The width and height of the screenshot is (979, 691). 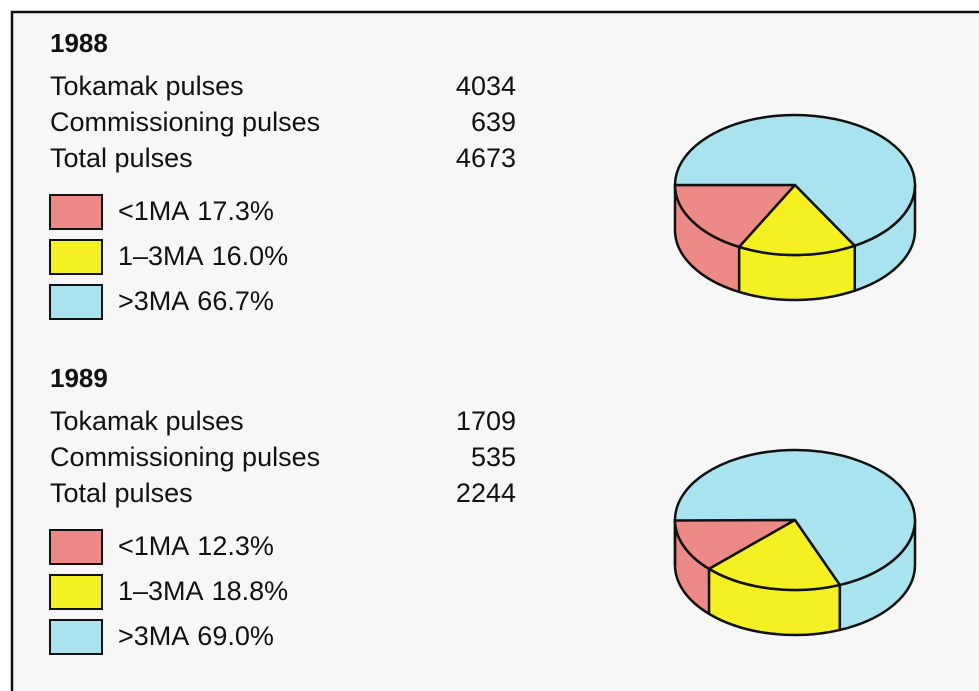 I want to click on legend-entry: >3MA 66.7%, so click(x=196, y=301).